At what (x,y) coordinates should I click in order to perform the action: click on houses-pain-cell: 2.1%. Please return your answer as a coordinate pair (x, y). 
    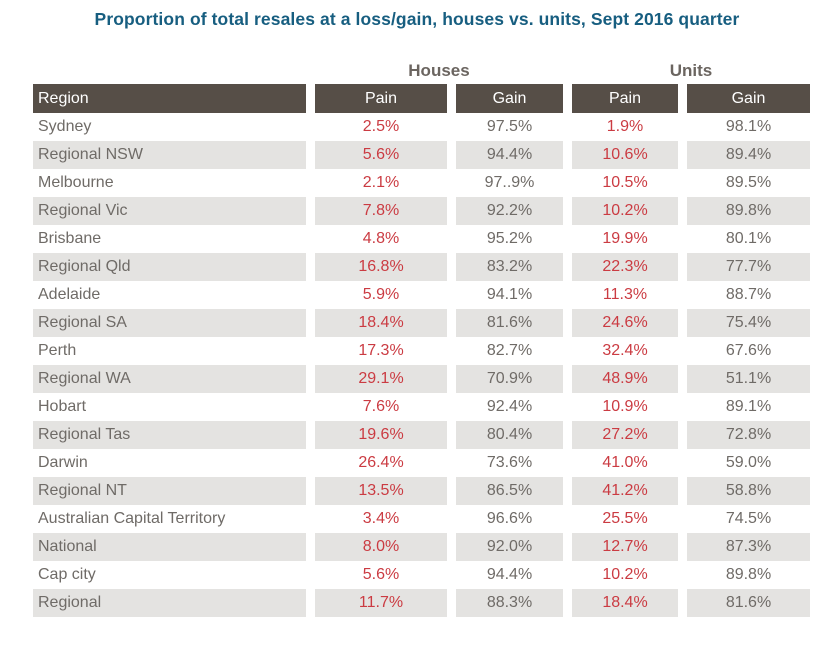
    Looking at the image, I should click on (381, 182).